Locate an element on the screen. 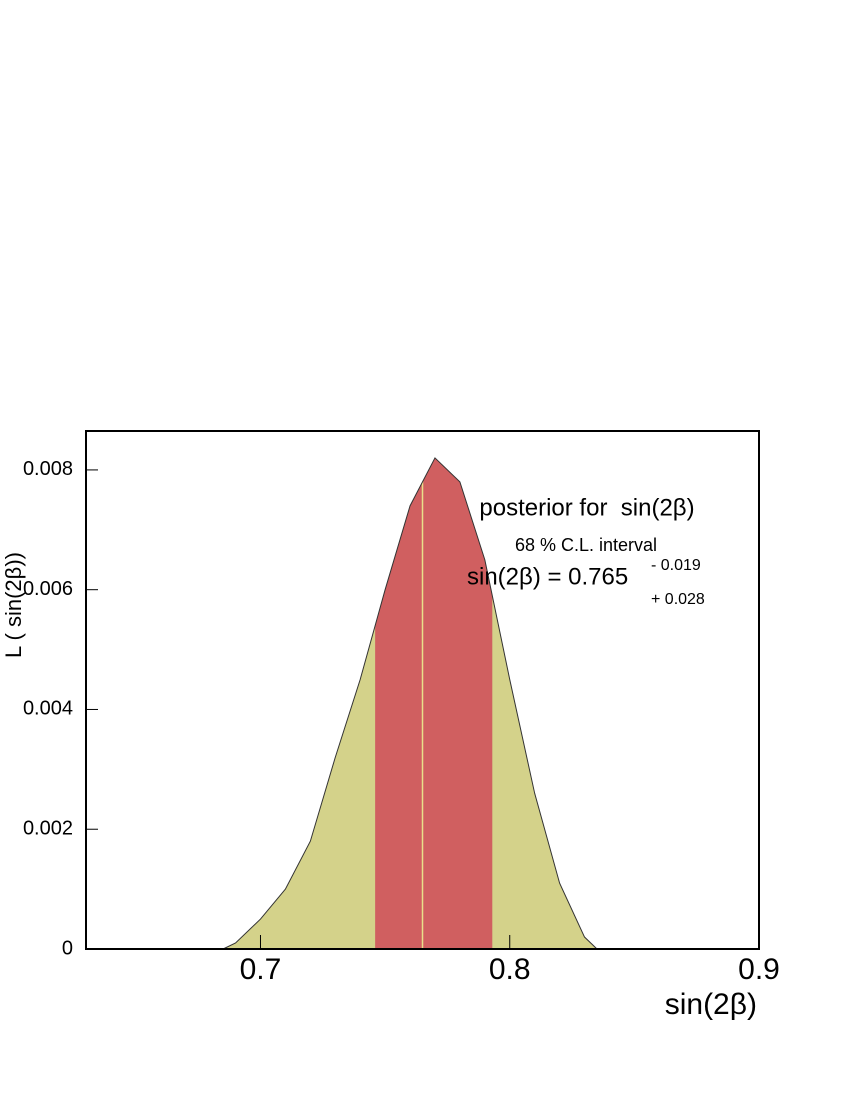  annotation-subtitle: 68 % C.L. interval is located at coordinates (586, 545).